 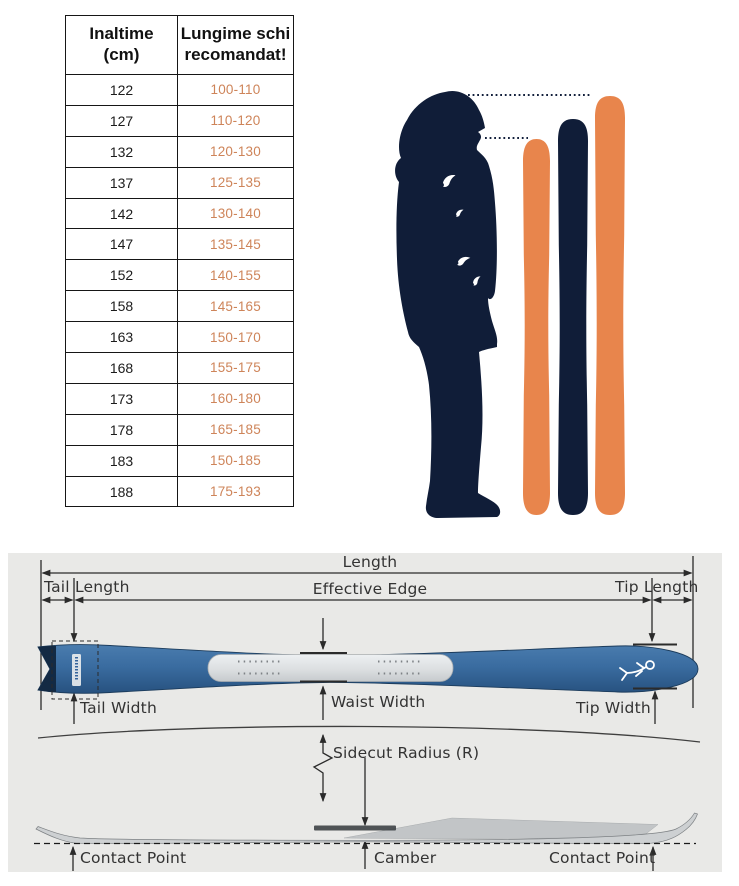 I want to click on side-view-ski-profile, so click(x=366, y=828).